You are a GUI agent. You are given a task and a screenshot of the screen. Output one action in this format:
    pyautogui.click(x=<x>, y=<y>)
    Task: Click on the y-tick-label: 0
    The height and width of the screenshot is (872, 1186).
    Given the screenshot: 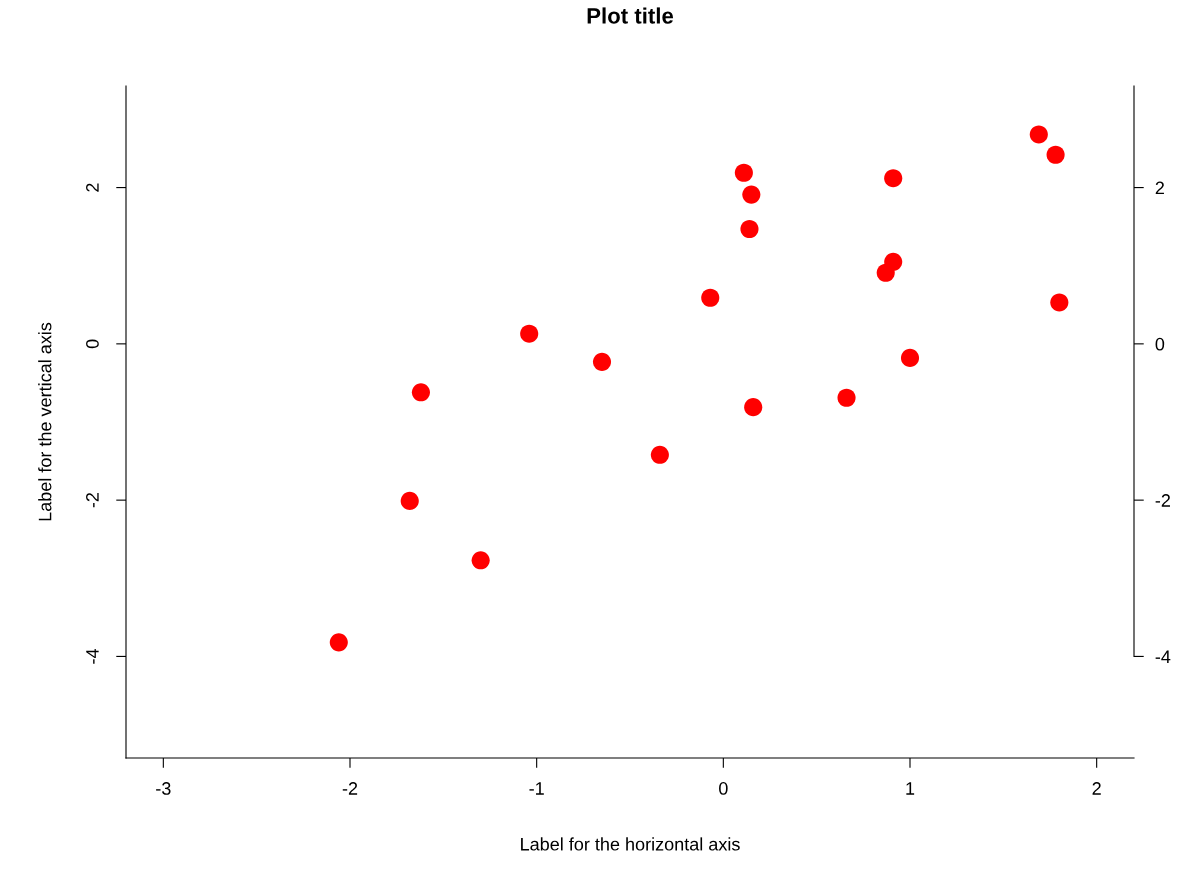 What is the action you would take?
    pyautogui.click(x=92, y=344)
    